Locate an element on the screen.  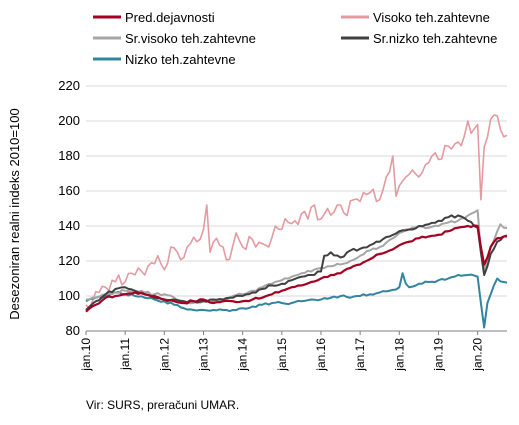
x-tick-label: jan.14 is located at coordinates (243, 355).